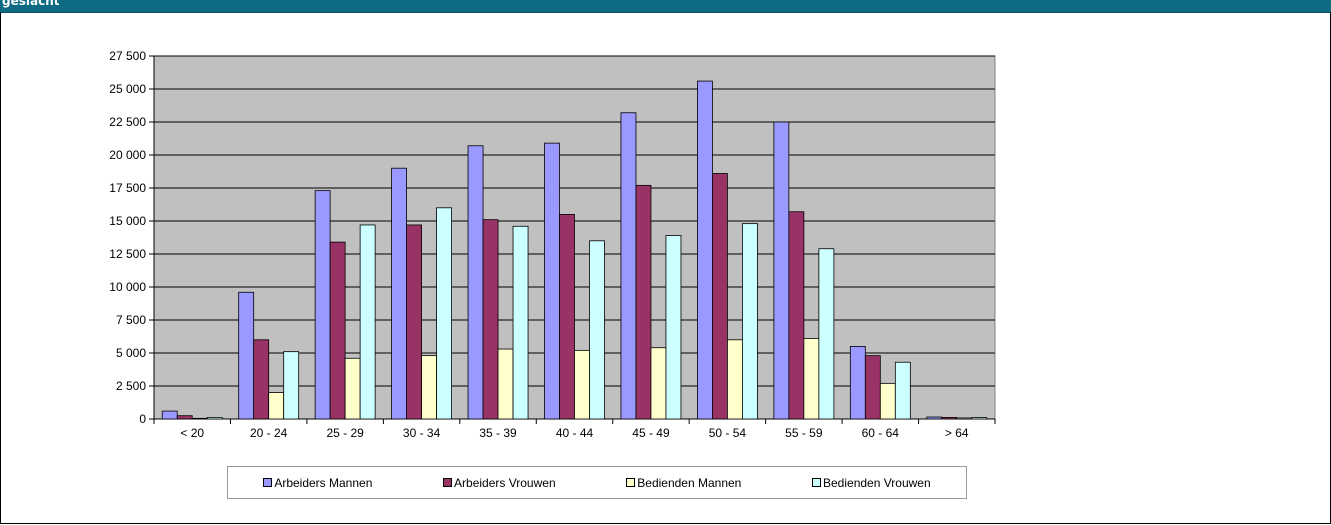 The width and height of the screenshot is (1331, 525). Describe the element at coordinates (131, 320) in the screenshot. I see `y-tick-label: 7 500` at that location.